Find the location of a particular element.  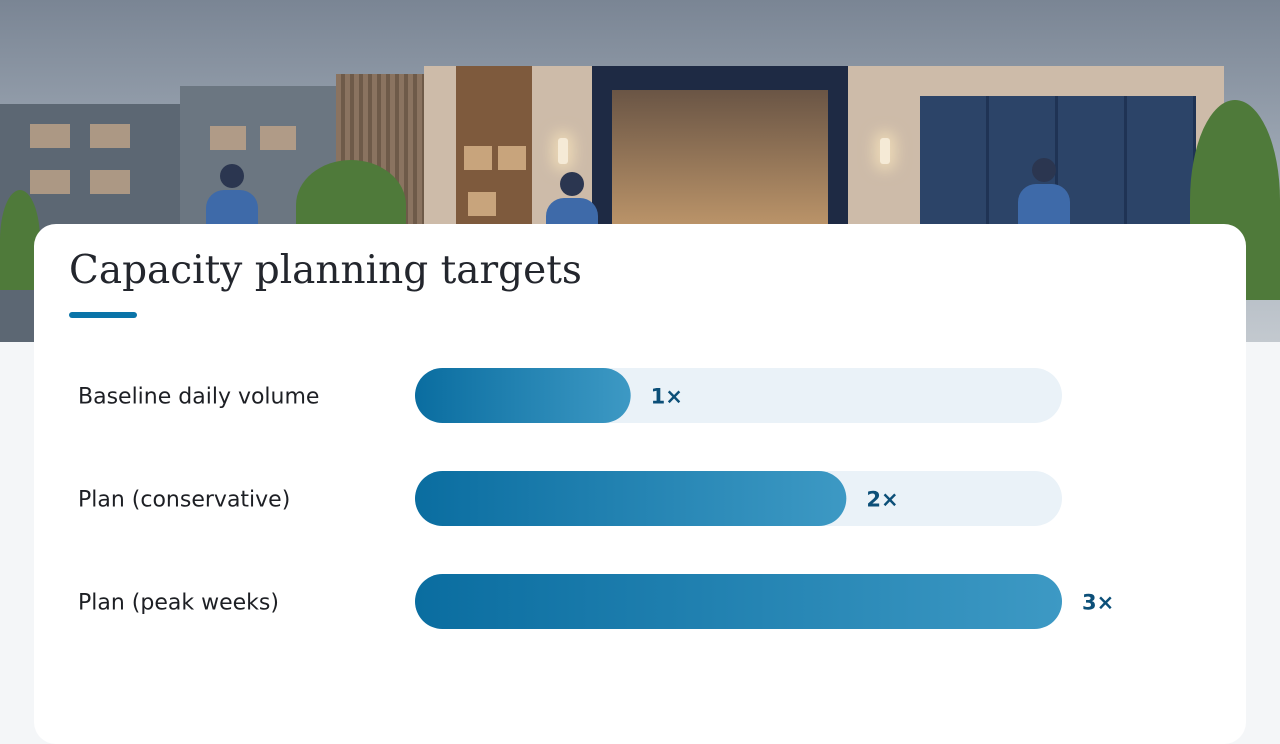

chart-title: Capacity planning targets is located at coordinates (325, 270).